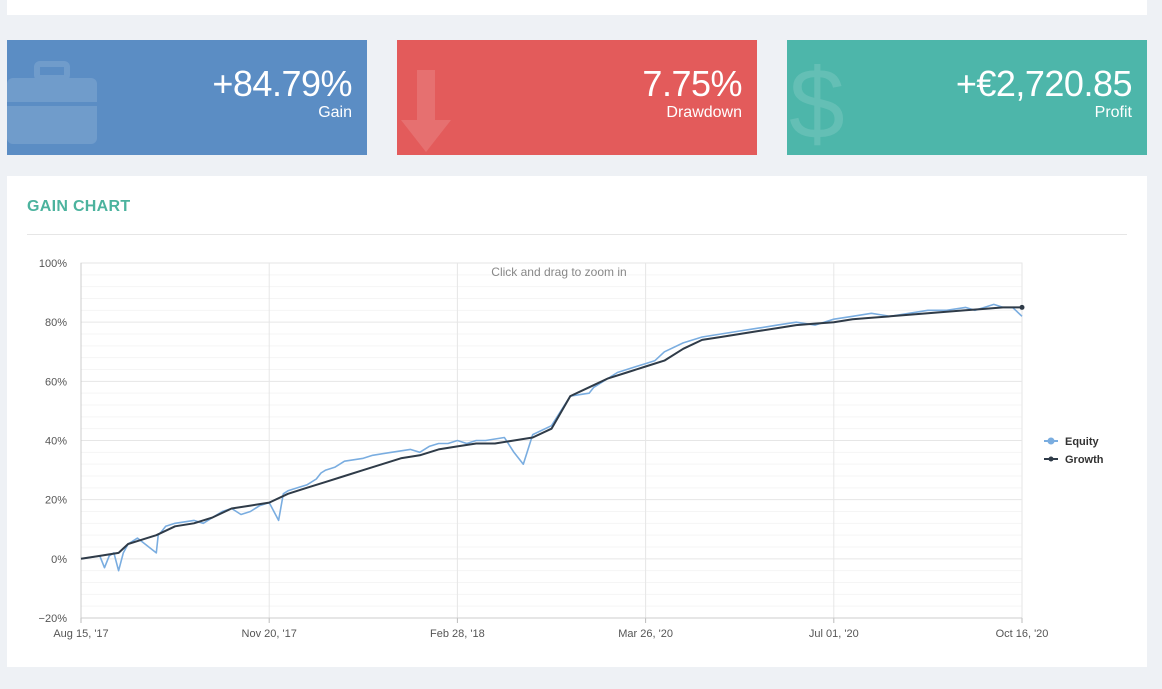 This screenshot has width=1162, height=689. I want to click on y-tick-label: 20%, so click(56, 501).